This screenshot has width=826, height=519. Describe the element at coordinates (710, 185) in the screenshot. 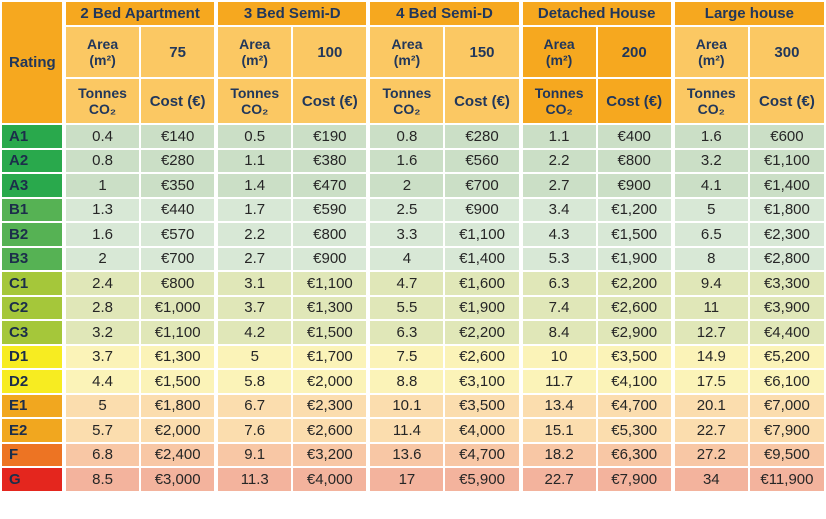

I see `tonnes-co2-cell: 4.1` at that location.